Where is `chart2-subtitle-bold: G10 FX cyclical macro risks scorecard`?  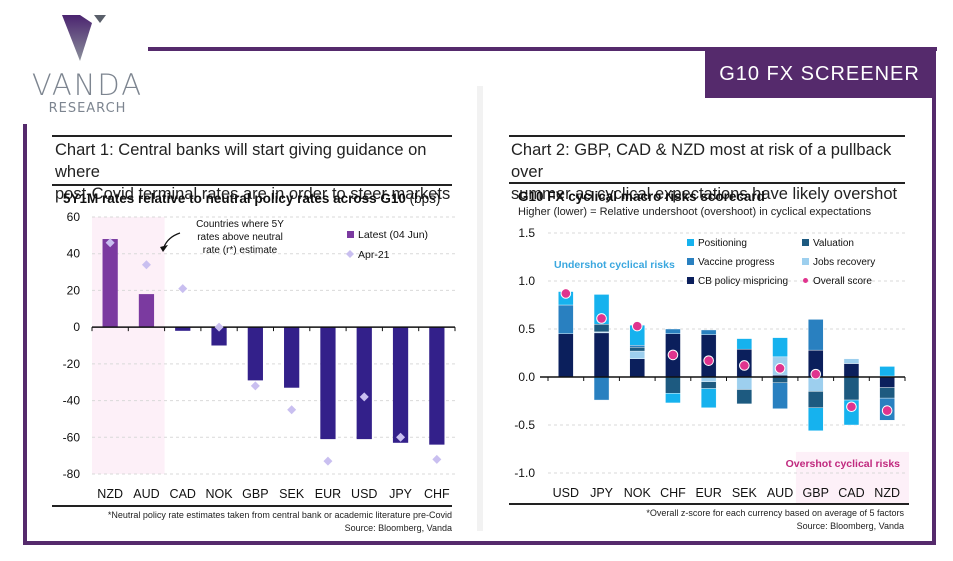
chart2-subtitle-bold: G10 FX cyclical macro risks scorecard is located at coordinates (641, 196).